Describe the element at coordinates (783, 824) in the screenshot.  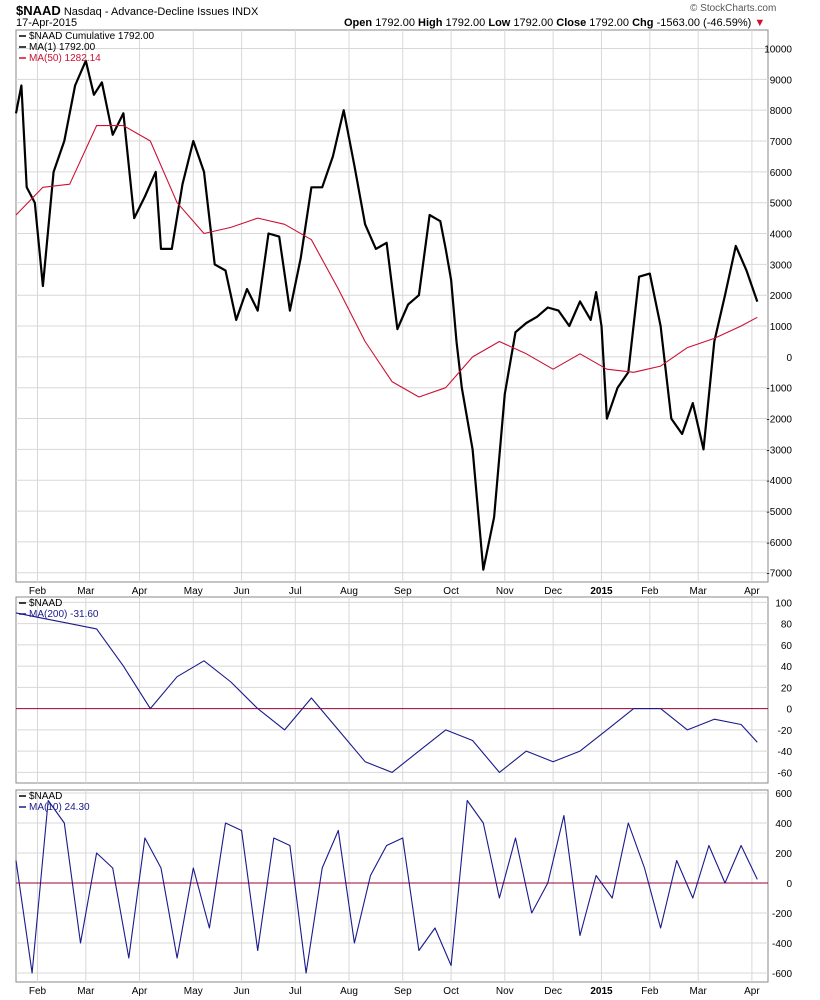
I see `y-tick-label: 400` at that location.